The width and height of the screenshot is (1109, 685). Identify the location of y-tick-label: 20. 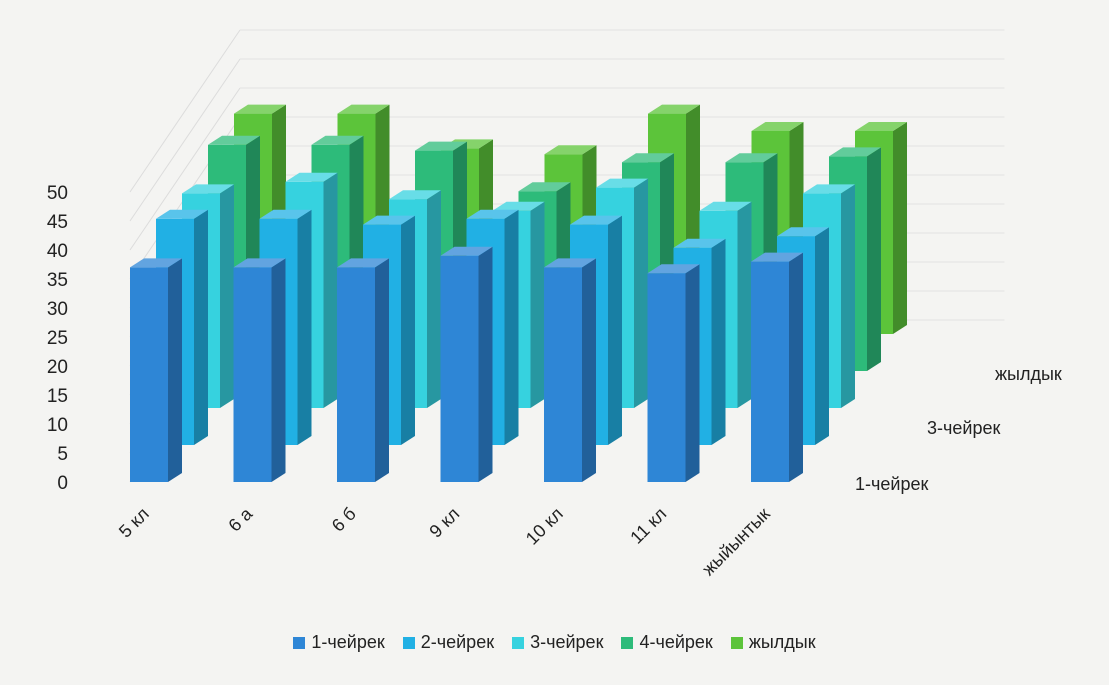
(57, 367).